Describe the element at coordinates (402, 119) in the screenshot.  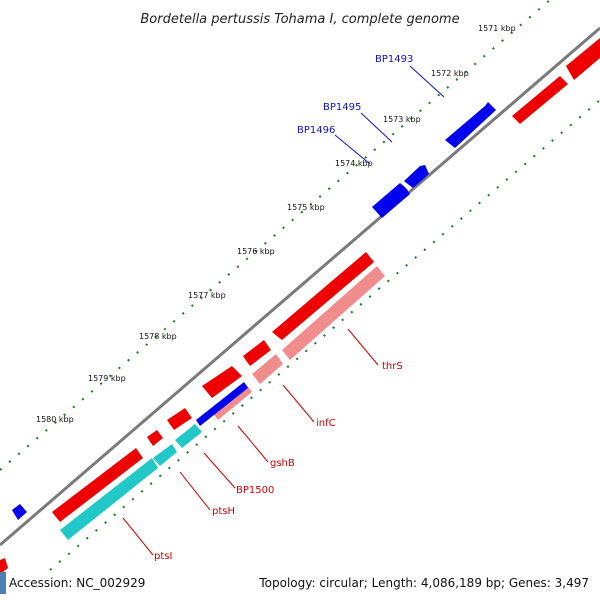
I see `tick-label: 1573 kbp` at that location.